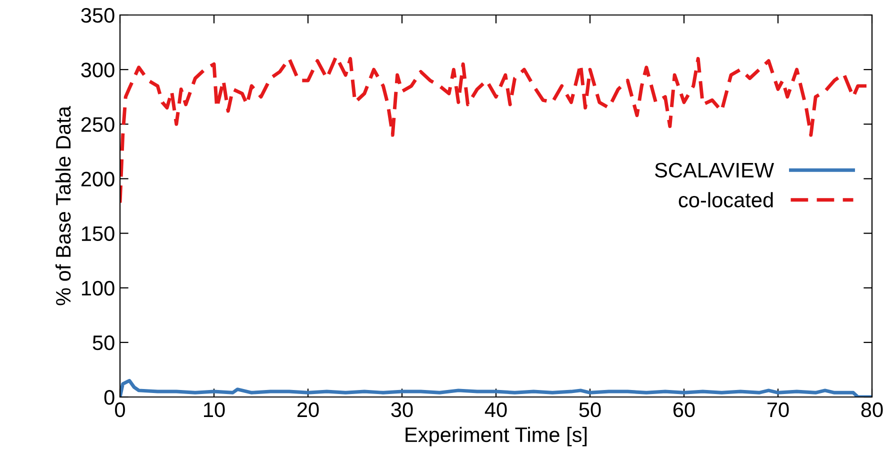 The height and width of the screenshot is (472, 887). Describe the element at coordinates (98, 234) in the screenshot. I see `y-tick-label: 150` at that location.